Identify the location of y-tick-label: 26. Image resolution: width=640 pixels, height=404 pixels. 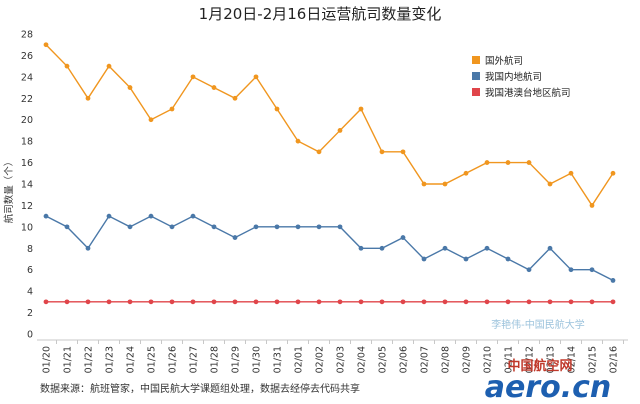
(27, 56).